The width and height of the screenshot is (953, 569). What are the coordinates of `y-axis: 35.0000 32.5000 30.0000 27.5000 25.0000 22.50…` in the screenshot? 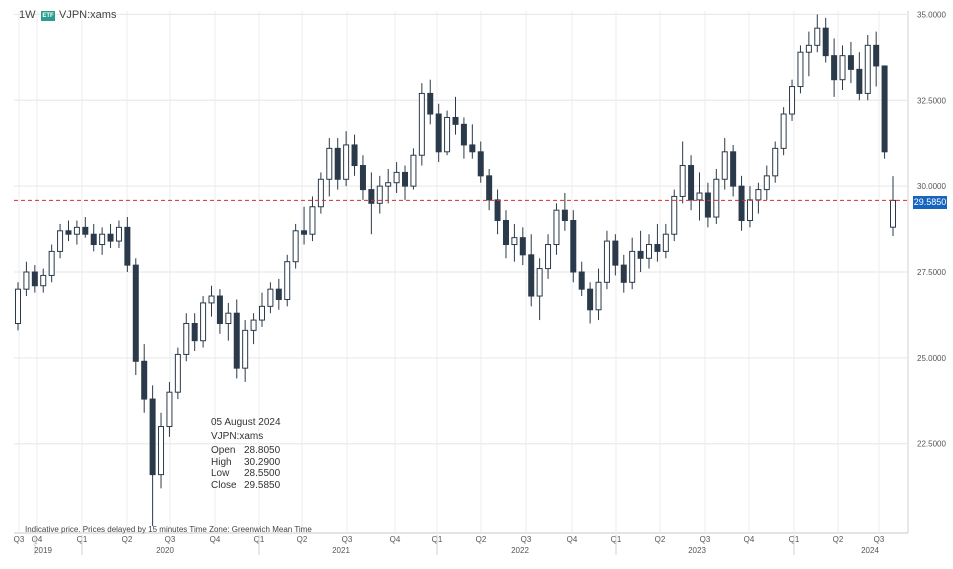 It's located at (931, 229).